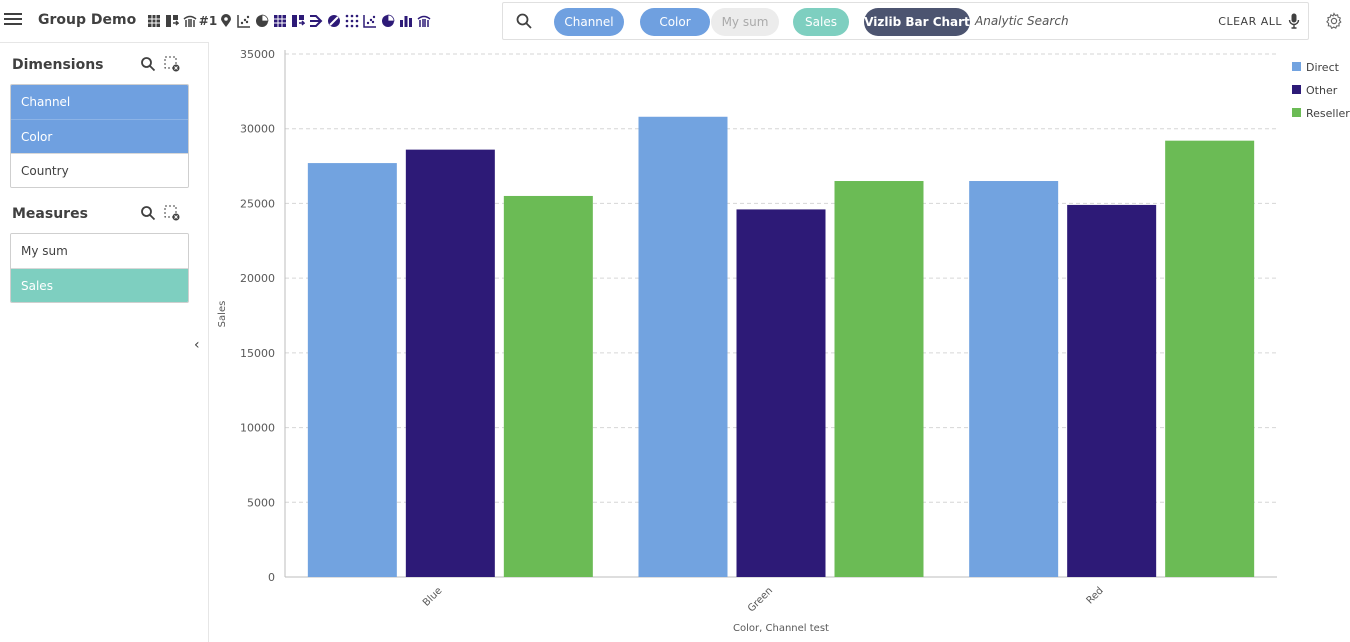 This screenshot has width=1350, height=642. What do you see at coordinates (1323, 67) in the screenshot?
I see `legend-label-direct: Direct` at bounding box center [1323, 67].